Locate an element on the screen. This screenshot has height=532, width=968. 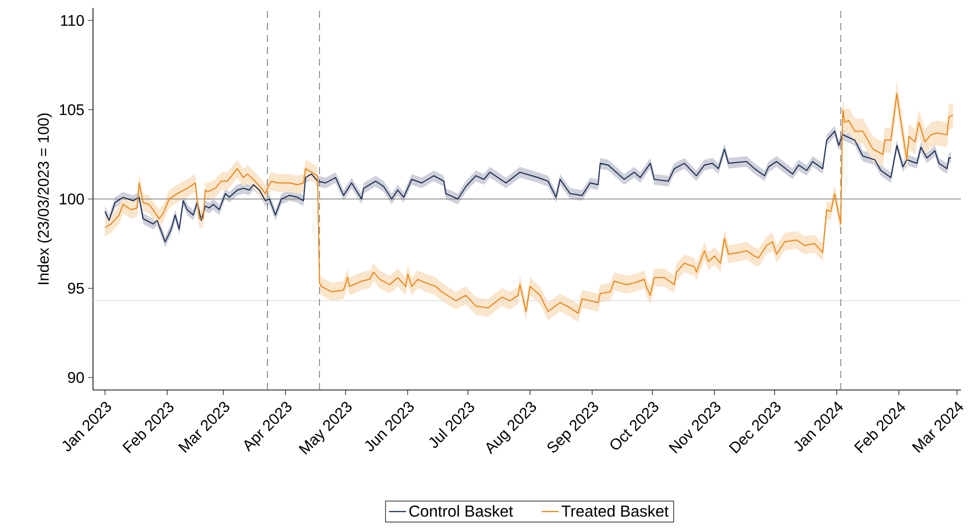
y-tick-label: 90 is located at coordinates (76, 377).